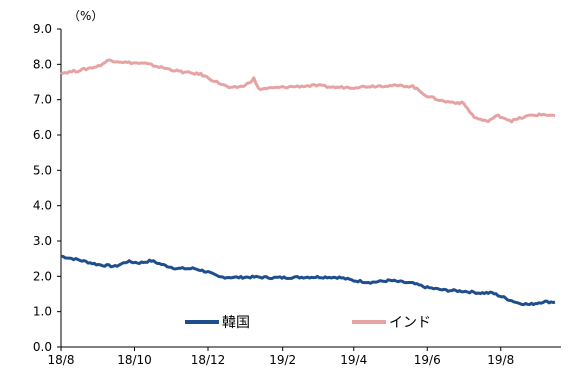  Describe the element at coordinates (42, 29) in the screenshot. I see `y-tick-label: 9.0` at that location.